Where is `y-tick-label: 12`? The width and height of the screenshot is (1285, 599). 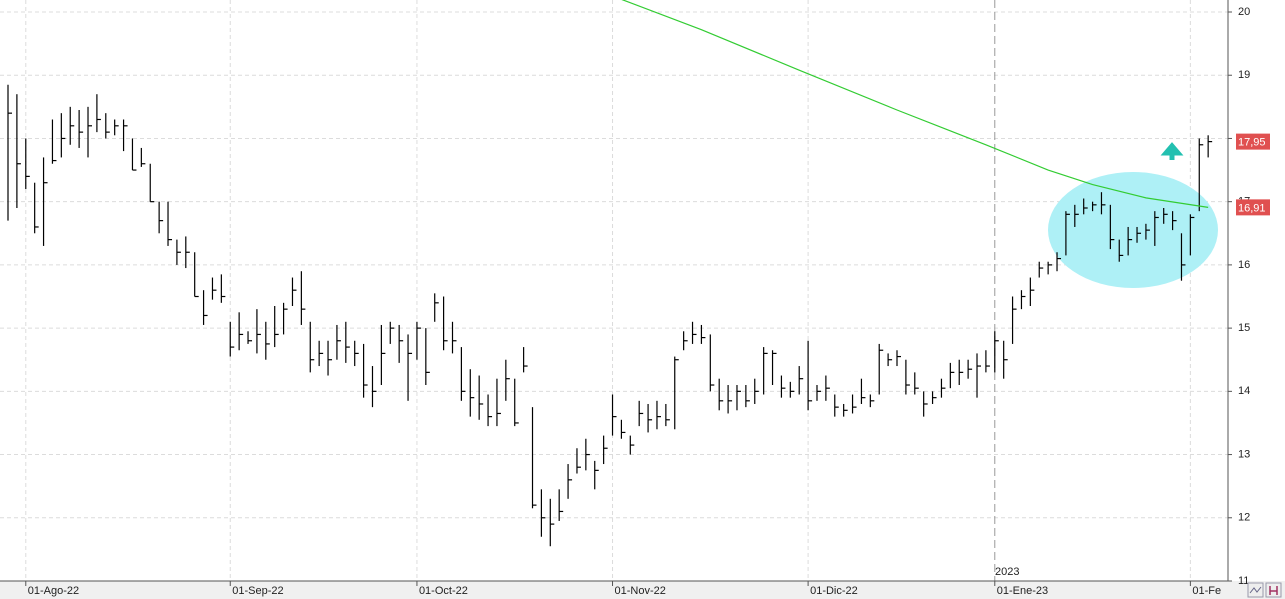
y-tick-label: 12 is located at coordinates (1244, 518).